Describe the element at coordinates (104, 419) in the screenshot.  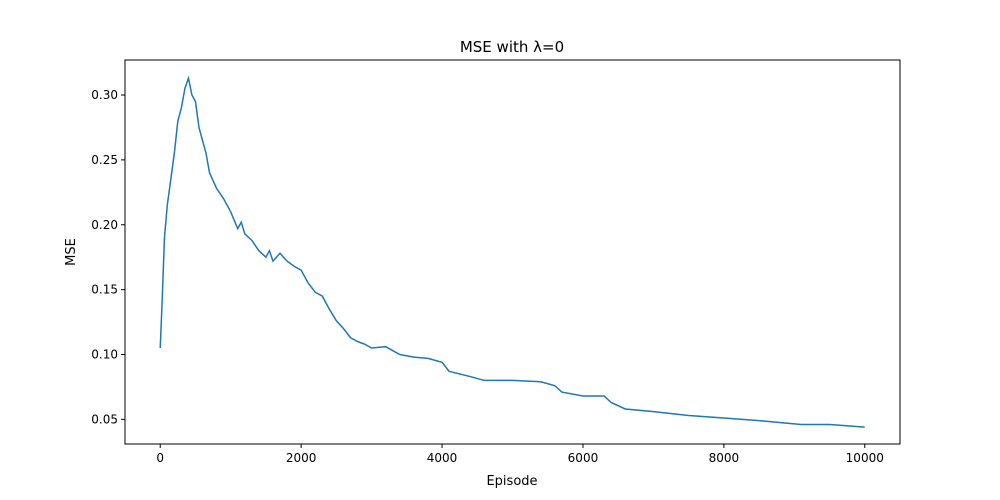
I see `y-tick-label: 0.05` at that location.